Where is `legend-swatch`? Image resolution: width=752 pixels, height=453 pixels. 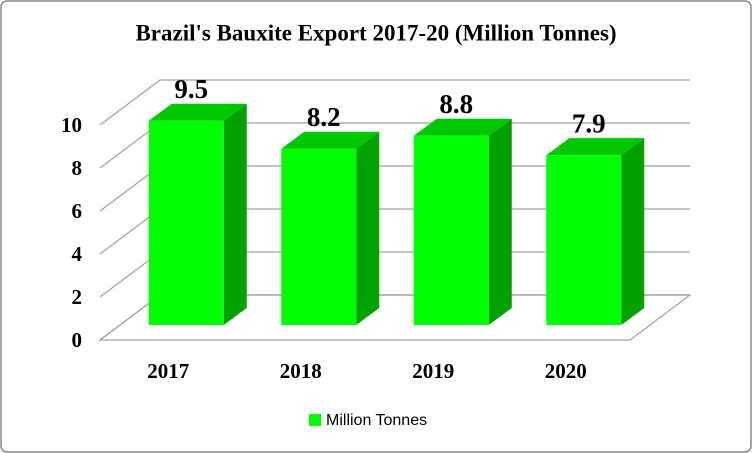 legend-swatch is located at coordinates (315, 420).